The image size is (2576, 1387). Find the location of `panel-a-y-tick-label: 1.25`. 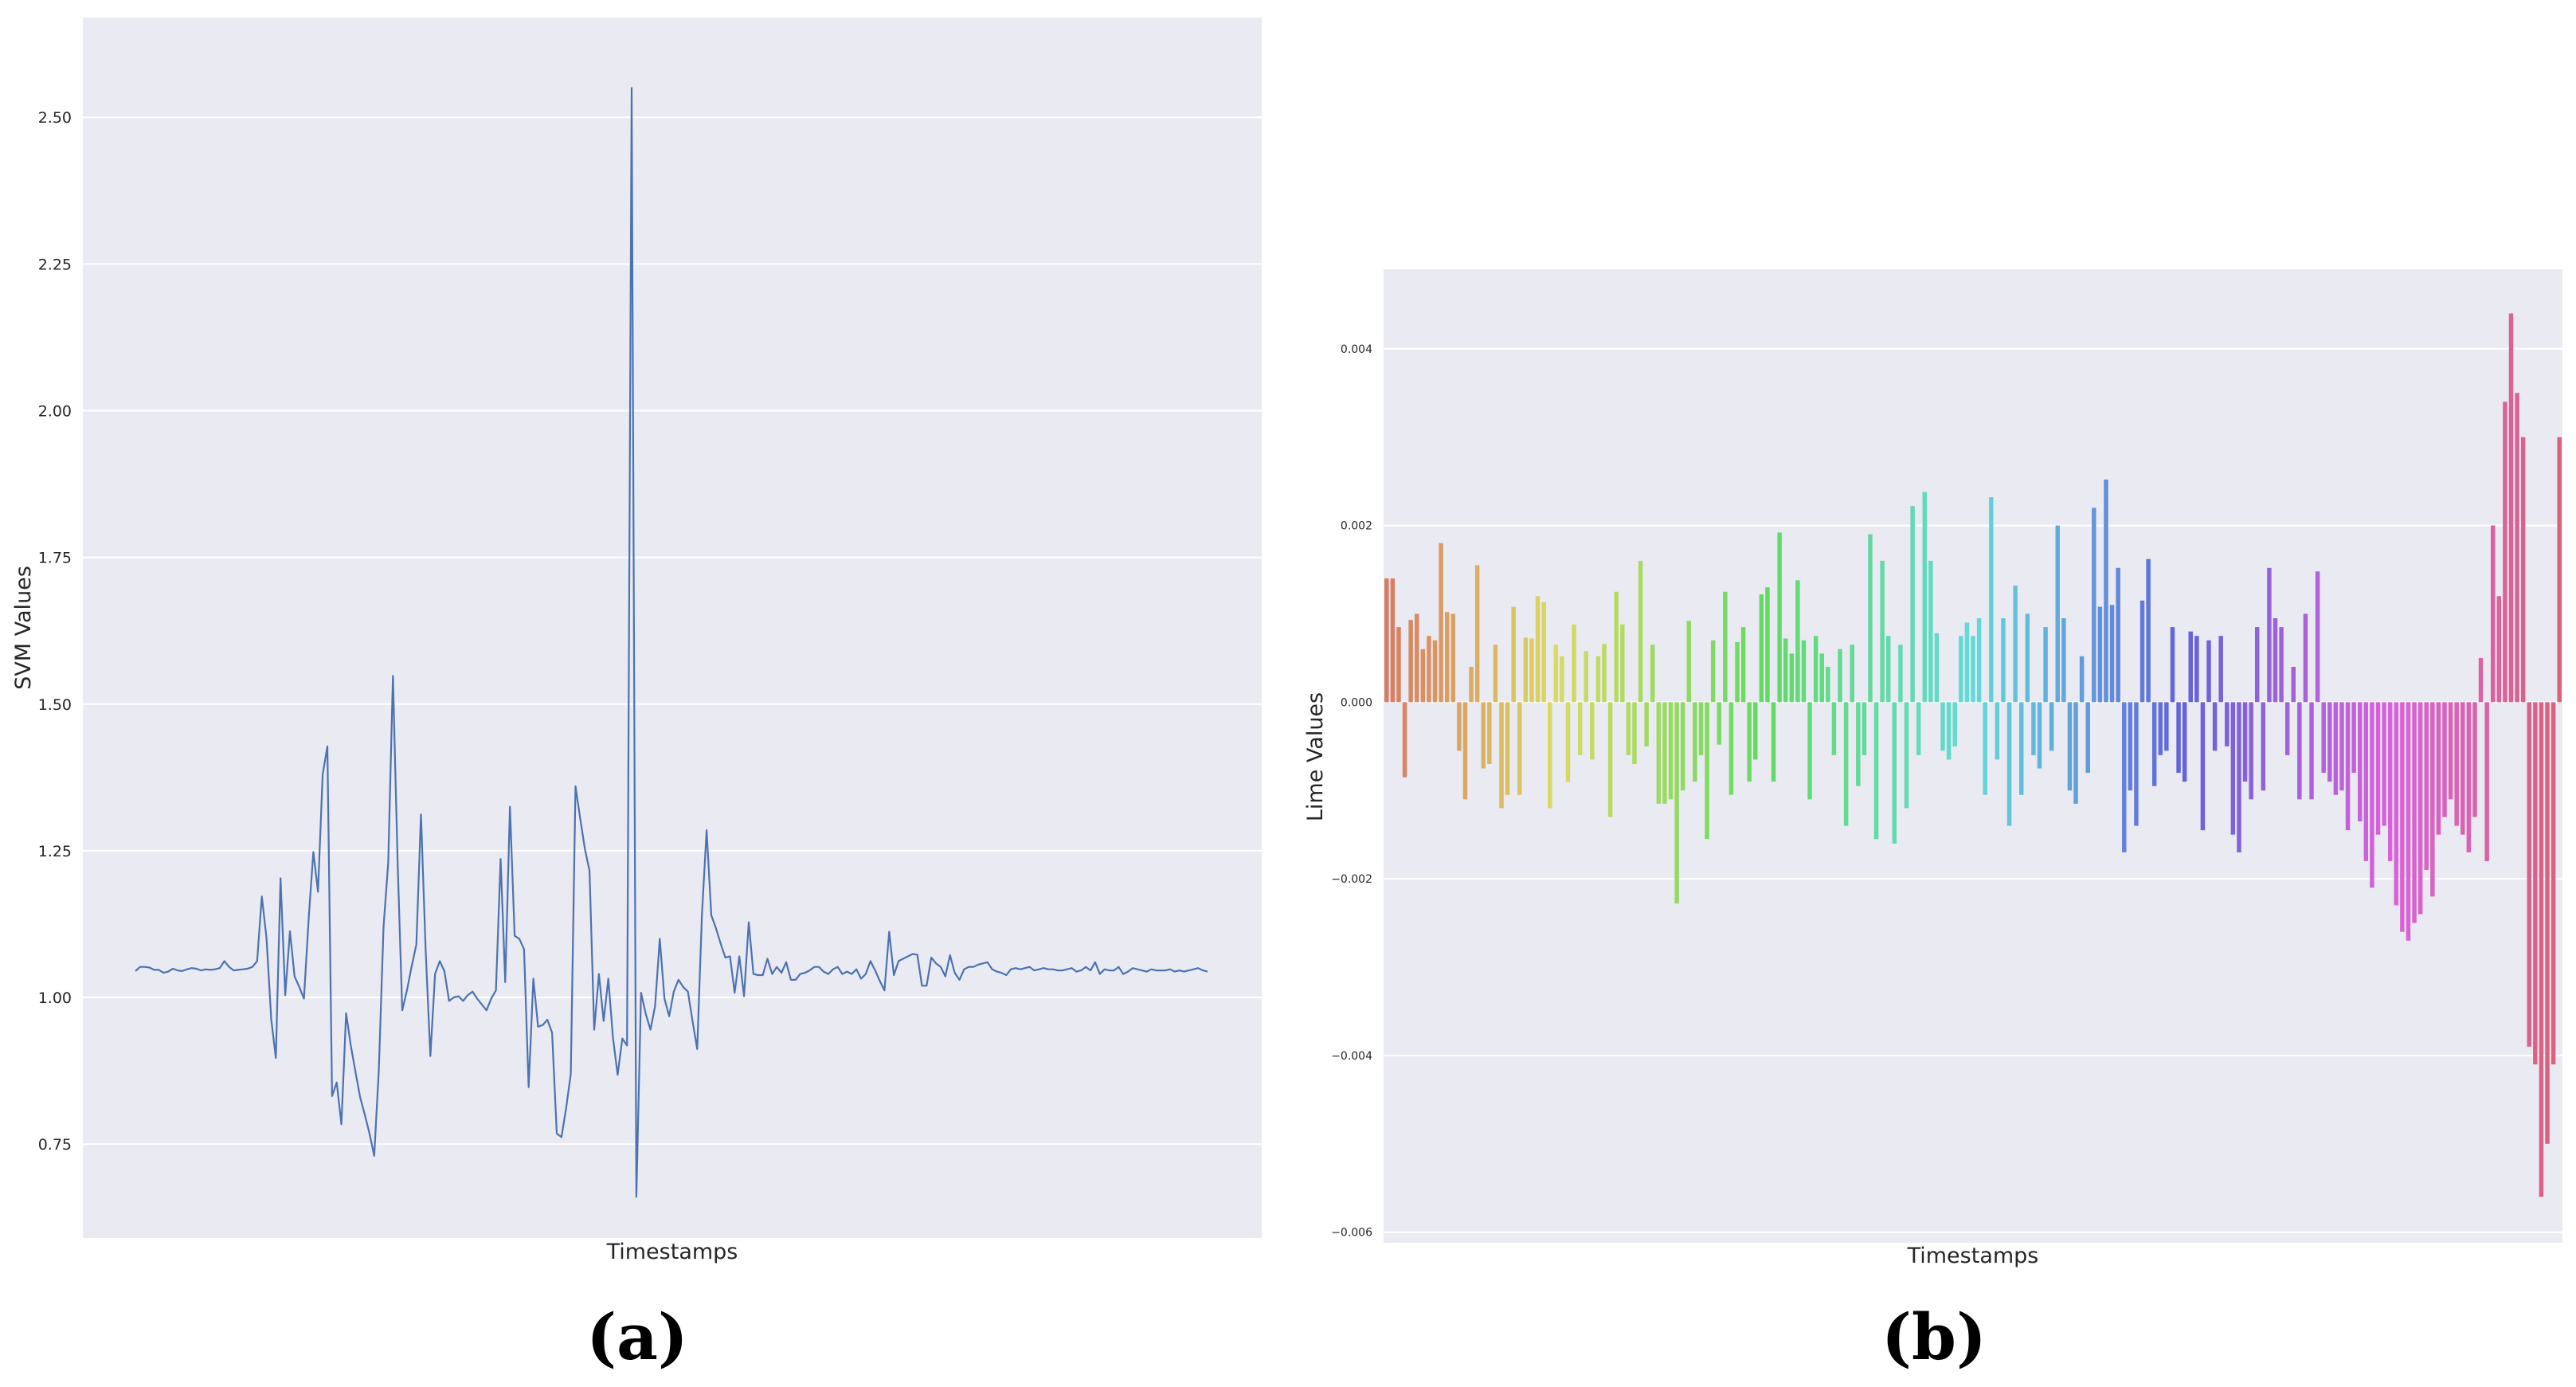

panel-a-y-tick-label: 1.25 is located at coordinates (55, 851).